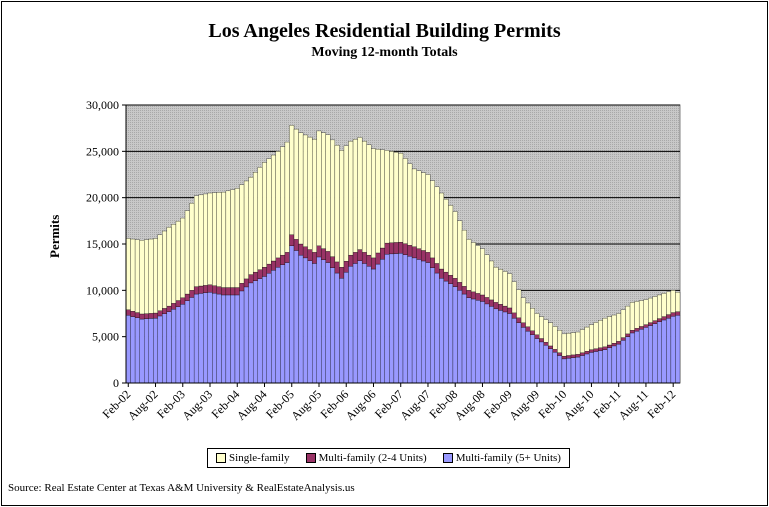 The image size is (769, 507). What do you see at coordinates (105, 337) in the screenshot?
I see `y-tick-label: 5,000` at bounding box center [105, 337].